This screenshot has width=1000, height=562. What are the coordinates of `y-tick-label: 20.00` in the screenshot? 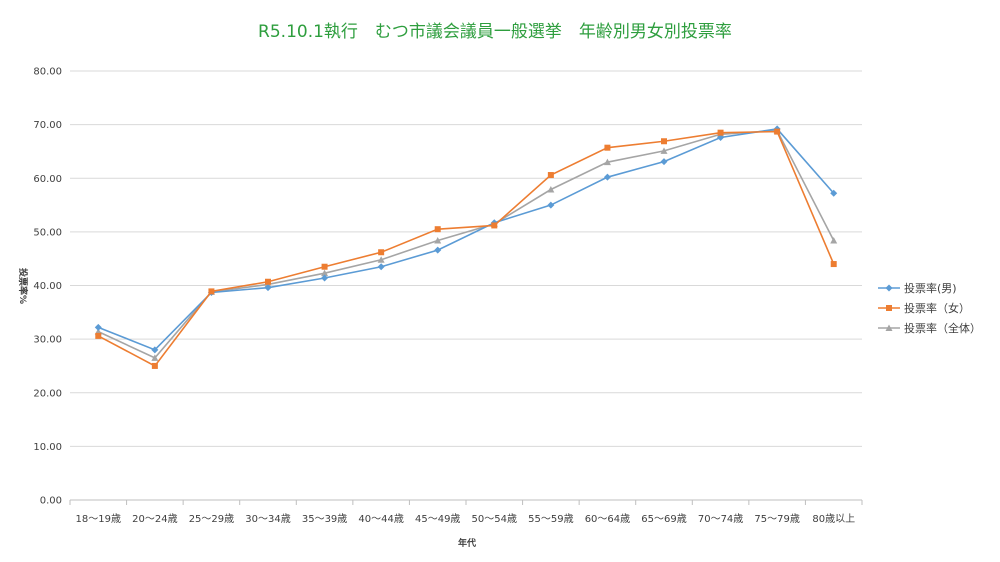 It's located at (47, 393).